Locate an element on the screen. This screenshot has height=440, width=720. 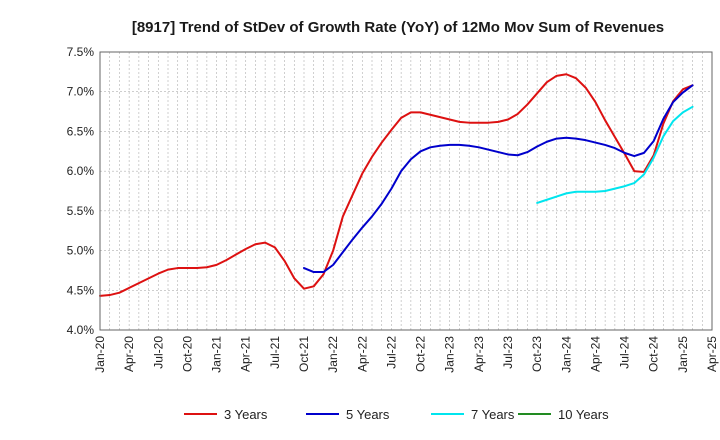
y-tick-label: 4.0% is located at coordinates (81, 330).